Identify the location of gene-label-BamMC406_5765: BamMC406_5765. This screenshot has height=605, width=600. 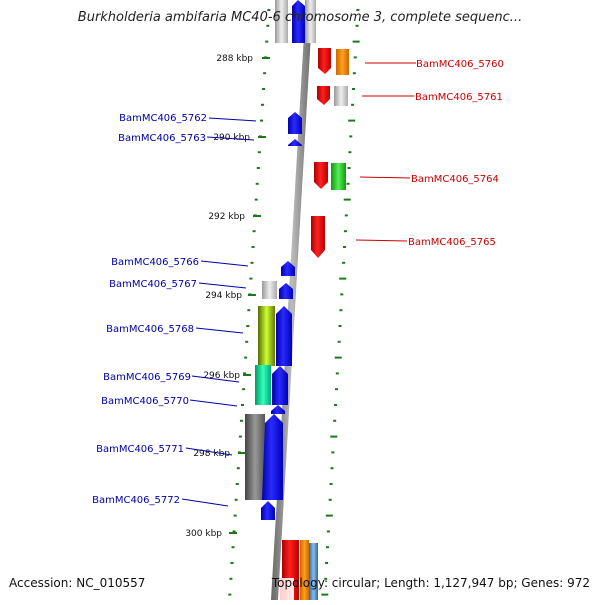
(452, 242).